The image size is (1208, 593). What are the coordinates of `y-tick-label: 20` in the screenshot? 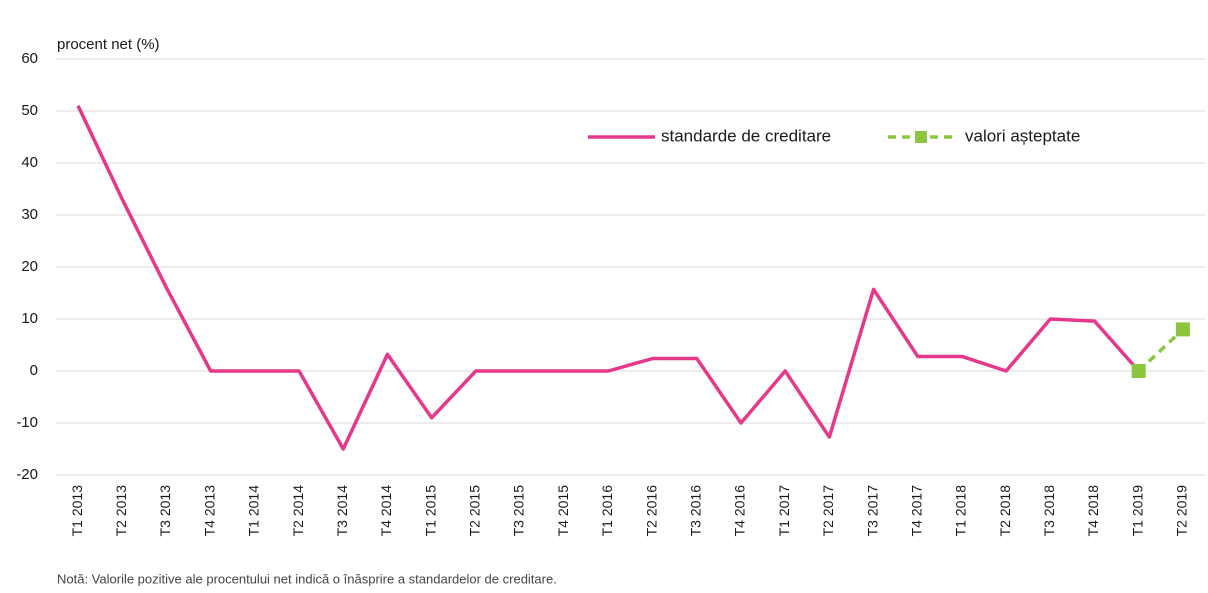 It's located at (29, 266).